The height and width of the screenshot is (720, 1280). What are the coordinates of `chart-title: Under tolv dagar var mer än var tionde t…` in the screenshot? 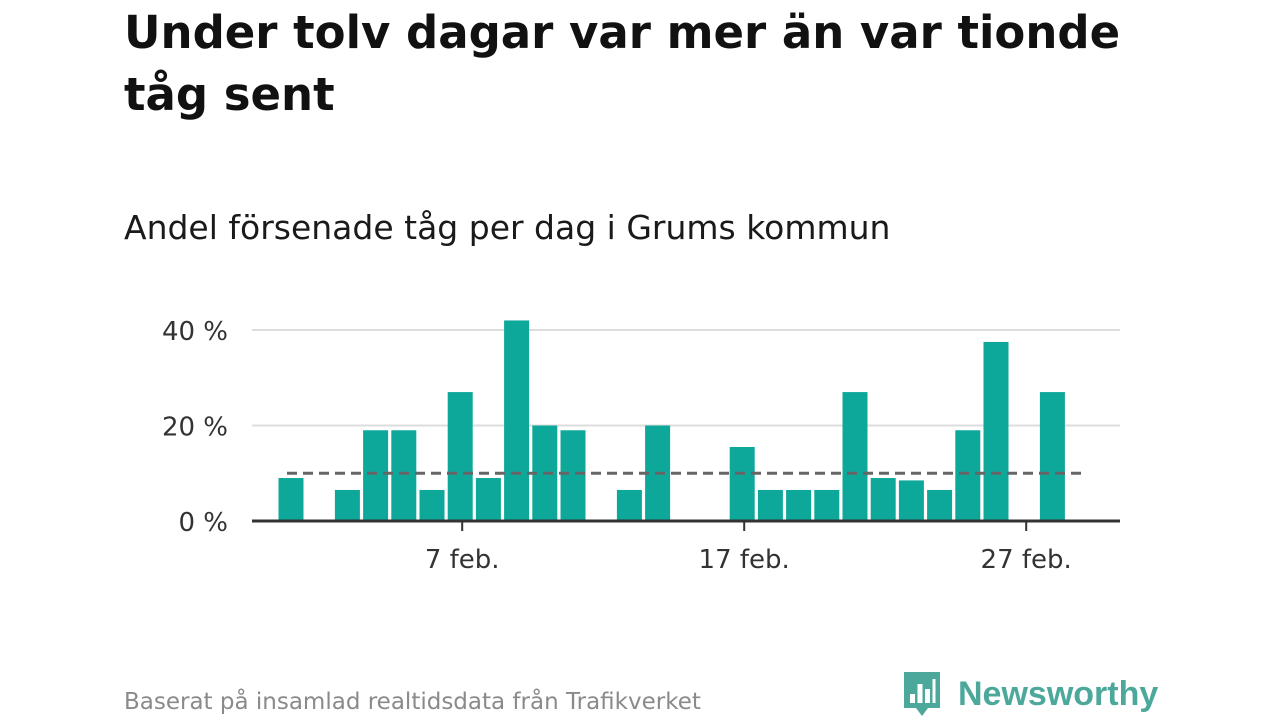 It's located at (622, 63).